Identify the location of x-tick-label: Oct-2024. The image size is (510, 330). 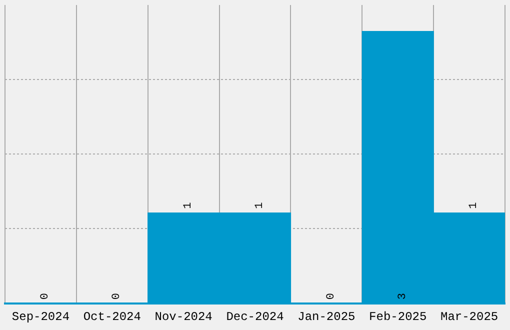
(112, 317).